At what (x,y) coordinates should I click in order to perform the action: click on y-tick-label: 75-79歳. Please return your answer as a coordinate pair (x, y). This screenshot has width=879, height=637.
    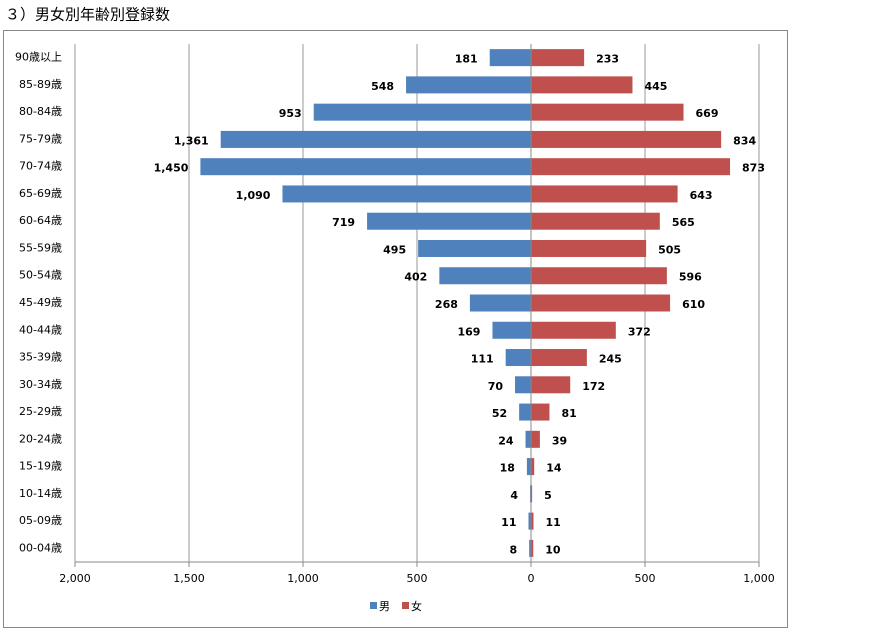
    Looking at the image, I should click on (40, 138).